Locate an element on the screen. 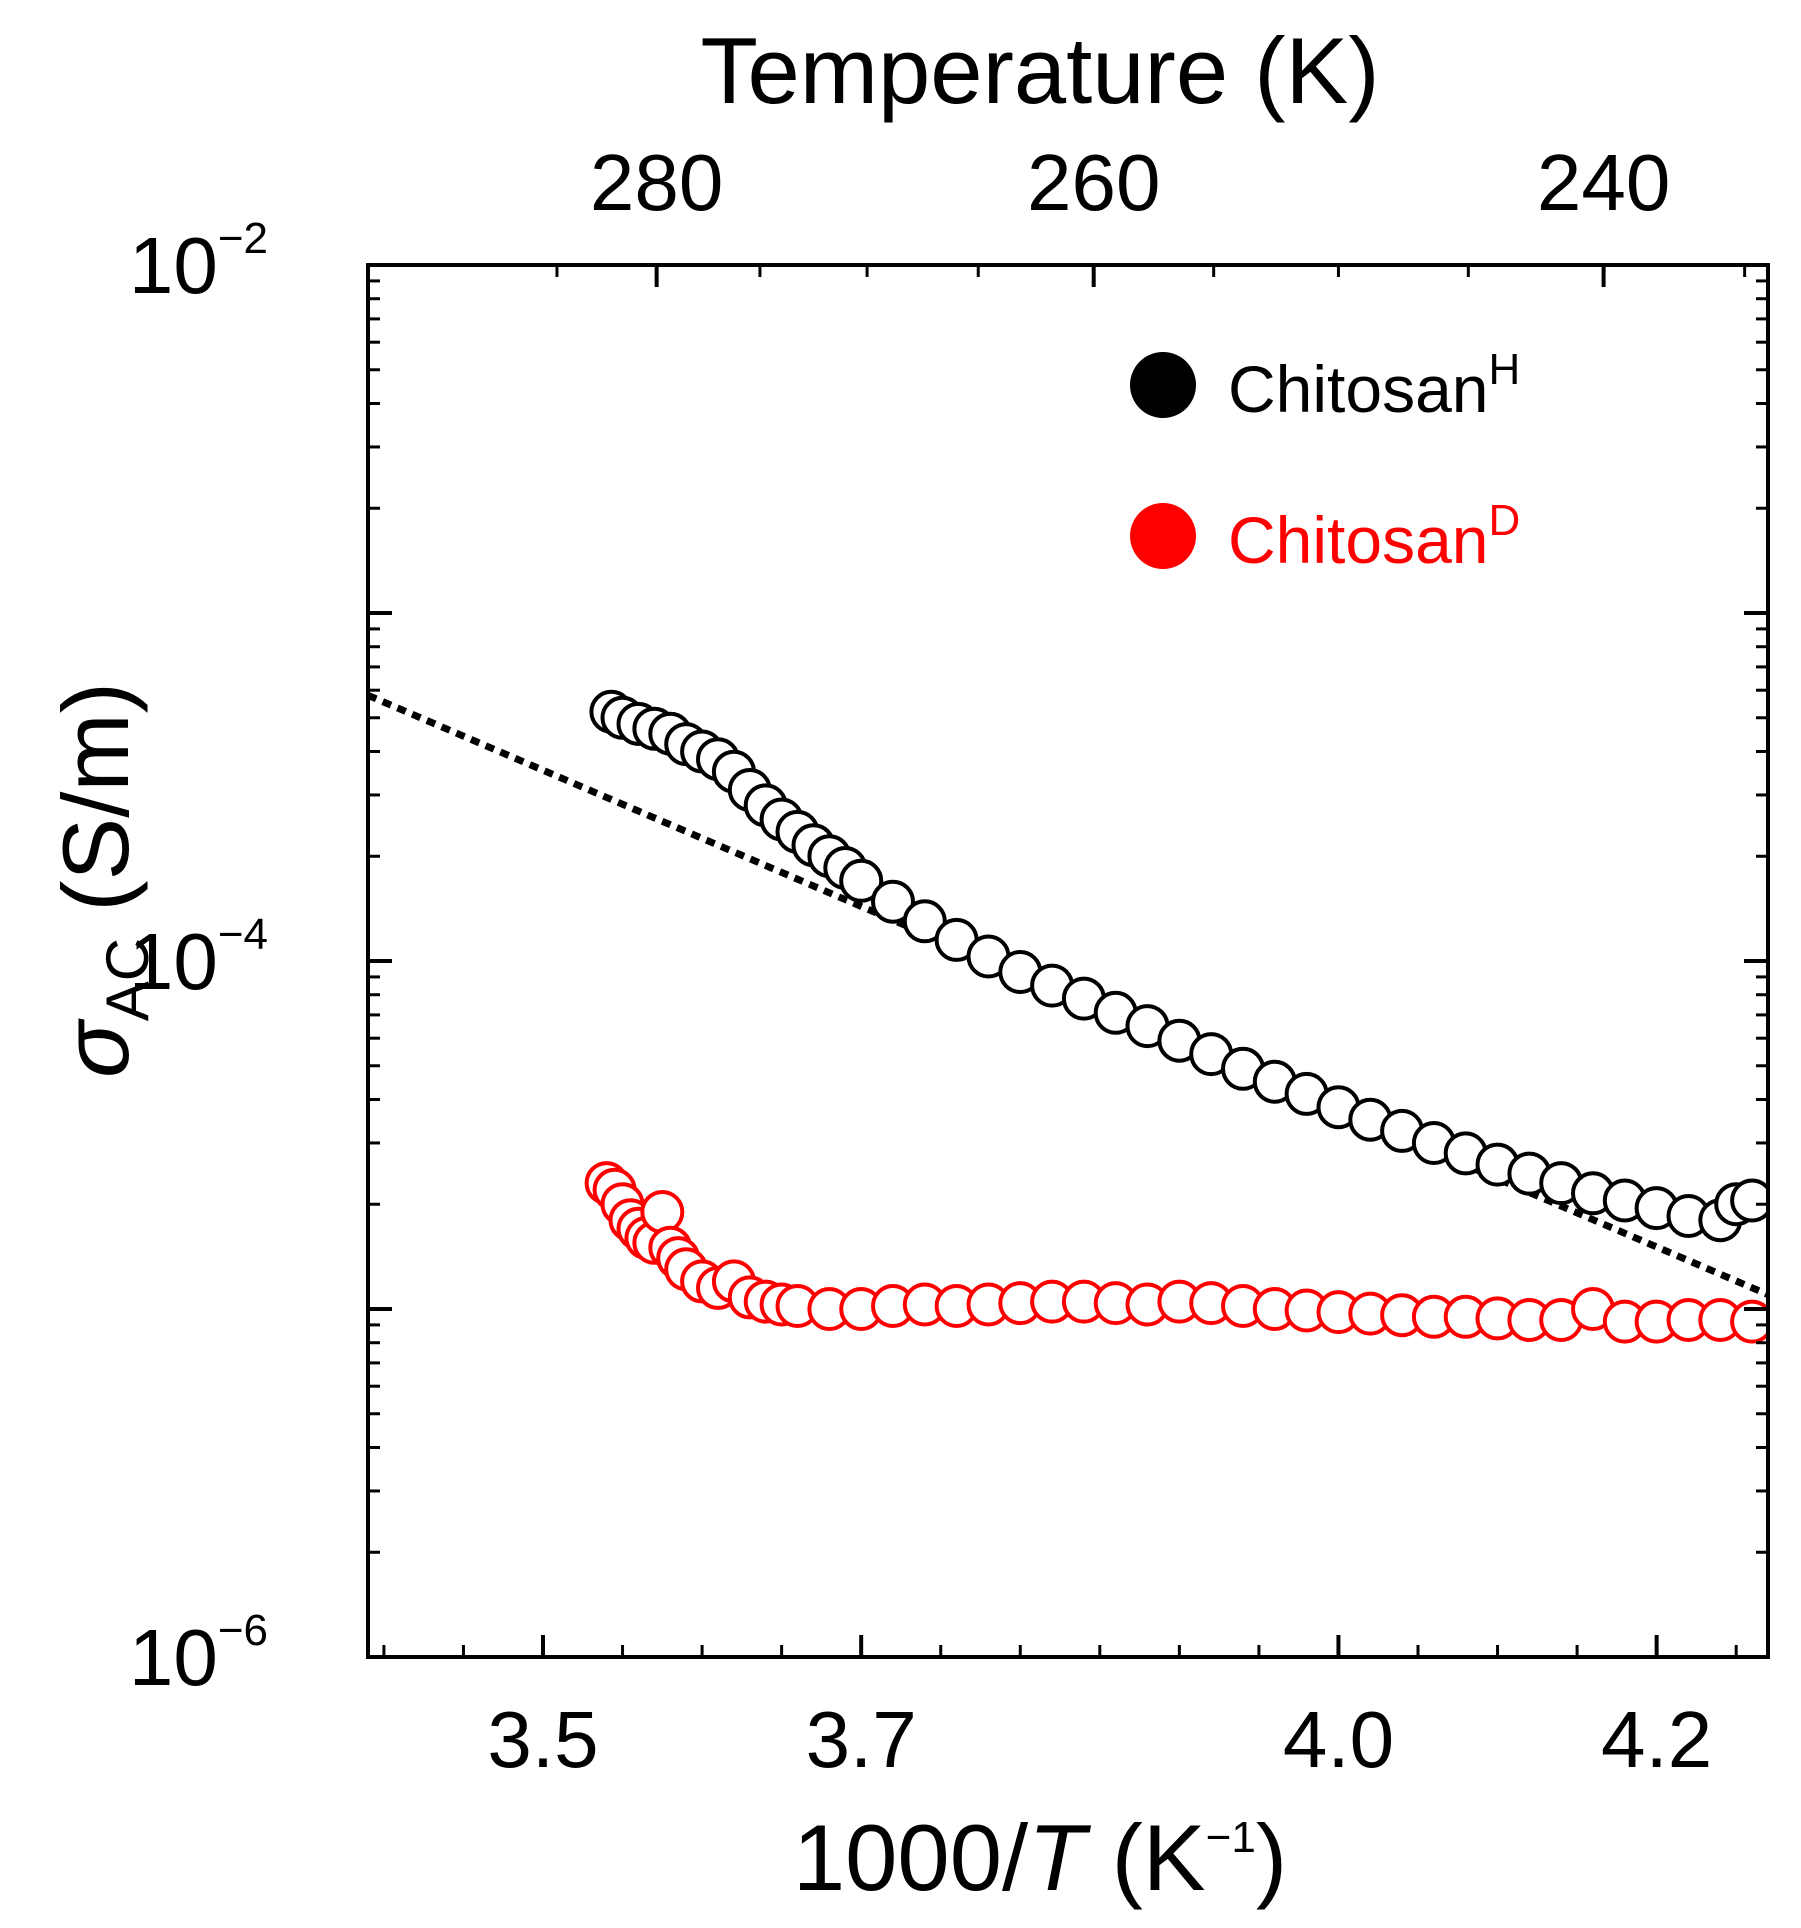 This screenshot has height=1928, width=1801. y-tick-label-exp: −6 is located at coordinates (243, 1630).